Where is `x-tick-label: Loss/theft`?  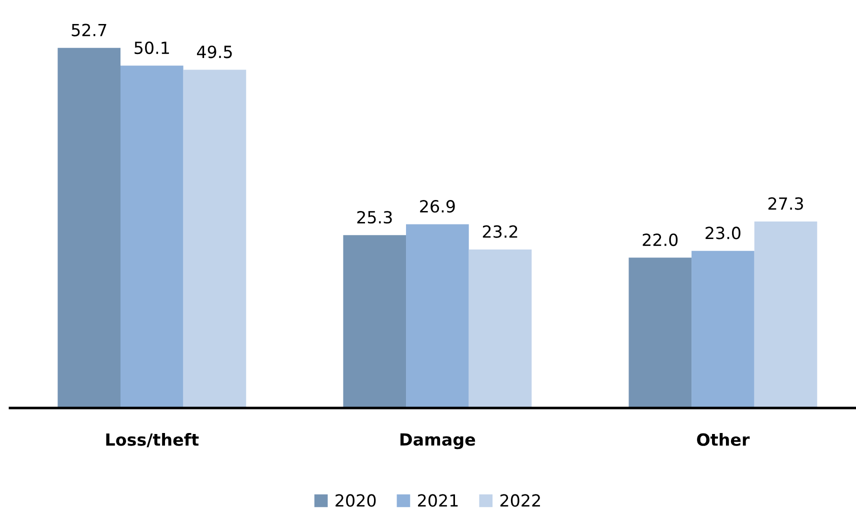
x-tick-label: Loss/theft is located at coordinates (152, 440).